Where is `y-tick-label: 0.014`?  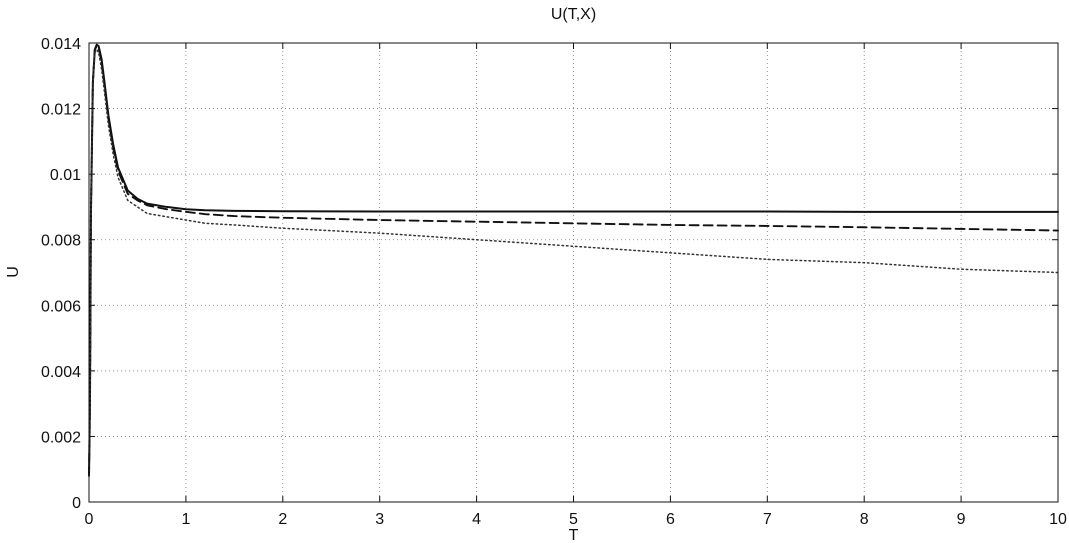
y-tick-label: 0.014 is located at coordinates (61, 44).